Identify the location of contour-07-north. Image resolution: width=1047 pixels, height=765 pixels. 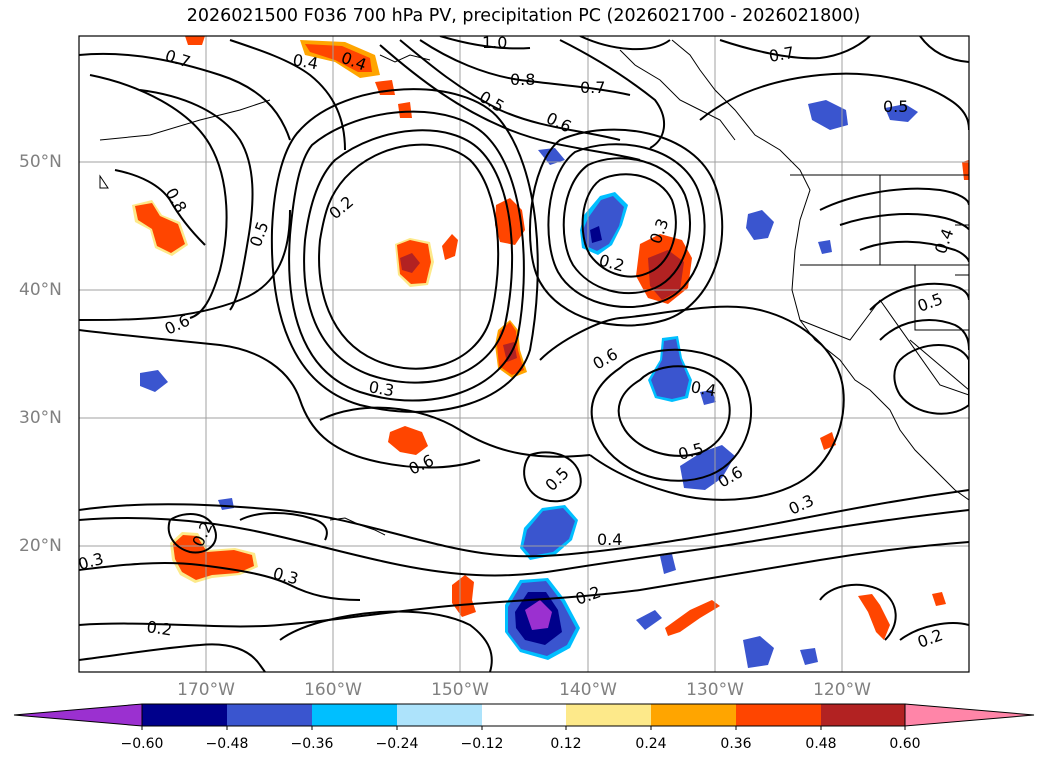
(185, 96).